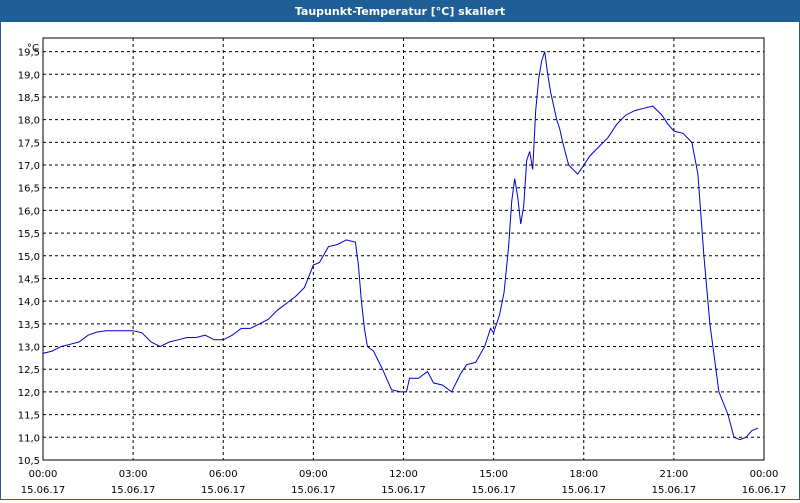 The height and width of the screenshot is (503, 800). What do you see at coordinates (764, 490) in the screenshot?
I see `x-tick-date-label: 16.06.17` at bounding box center [764, 490].